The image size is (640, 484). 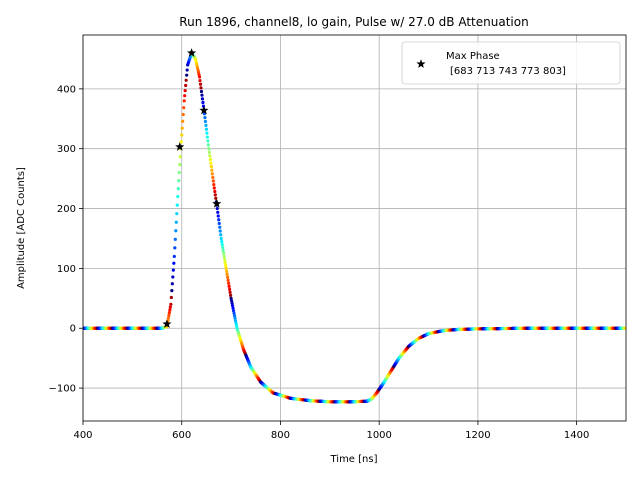 What do you see at coordinates (192, 188) in the screenshot?
I see `max-phase-markers` at bounding box center [192, 188].